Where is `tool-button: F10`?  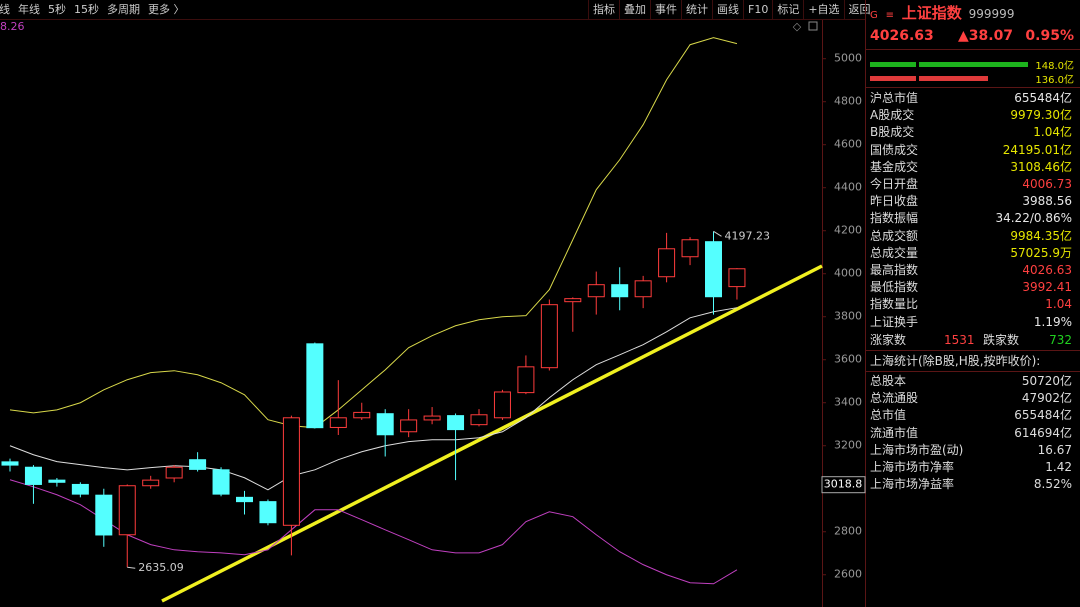 tool-button: F10 is located at coordinates (757, 9).